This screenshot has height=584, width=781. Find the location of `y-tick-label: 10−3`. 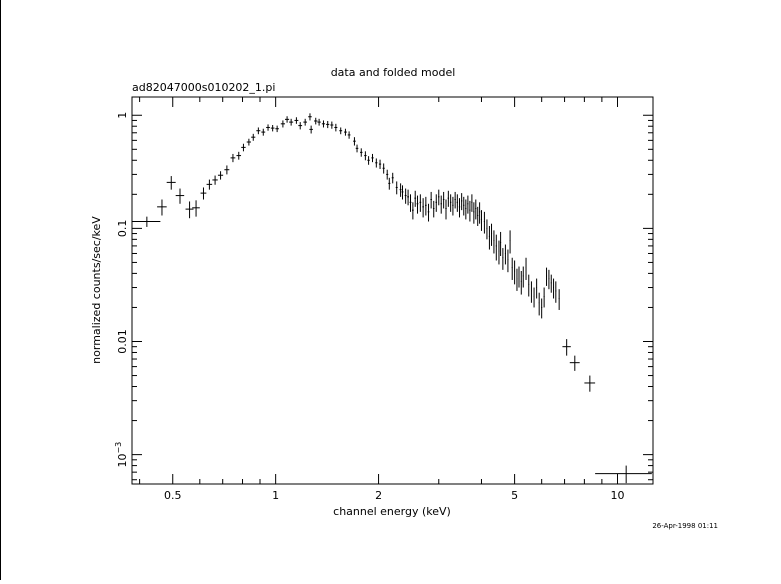

y-tick-label: 10−3 is located at coordinates (121, 455).